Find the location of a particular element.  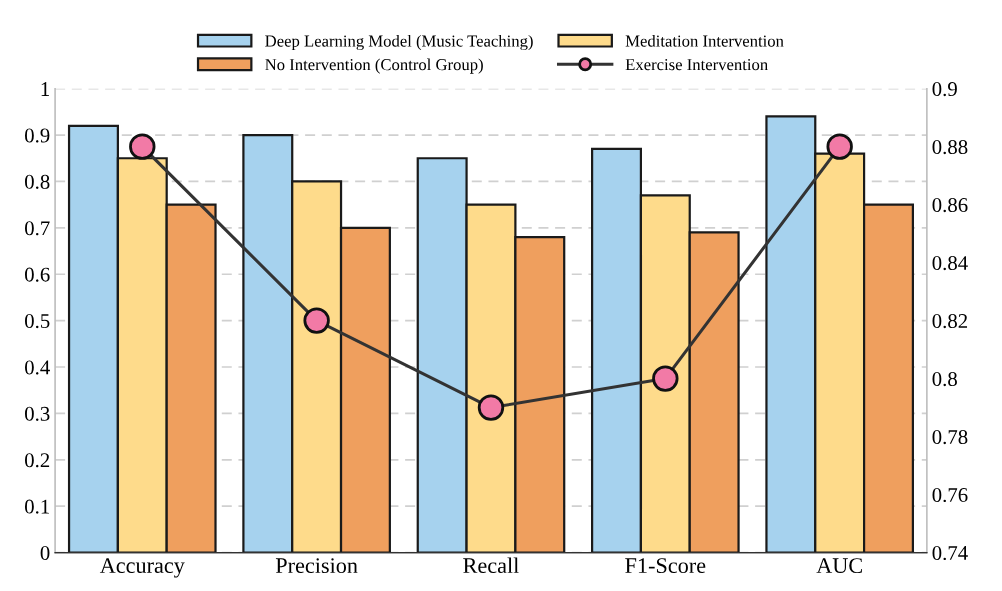

y2-tick-label: 0.8 is located at coordinates (944, 379).